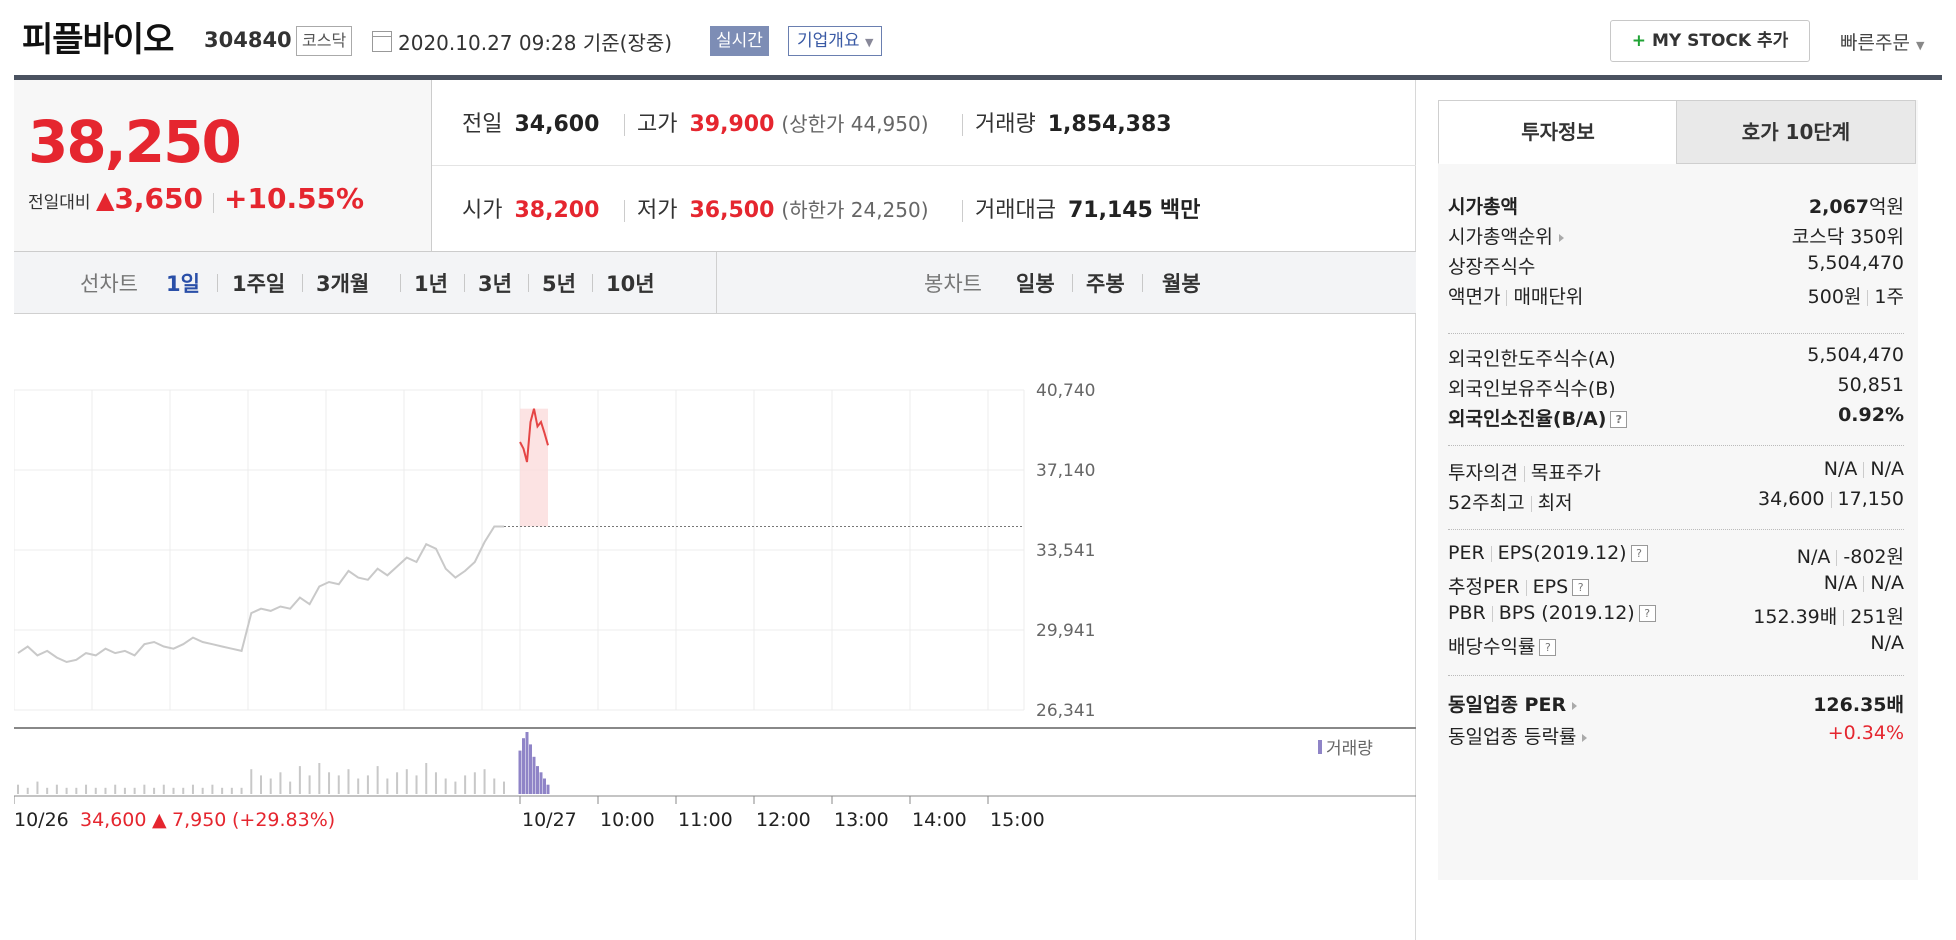  I want to click on kv-label: 동일업종 PER, so click(1513, 703).